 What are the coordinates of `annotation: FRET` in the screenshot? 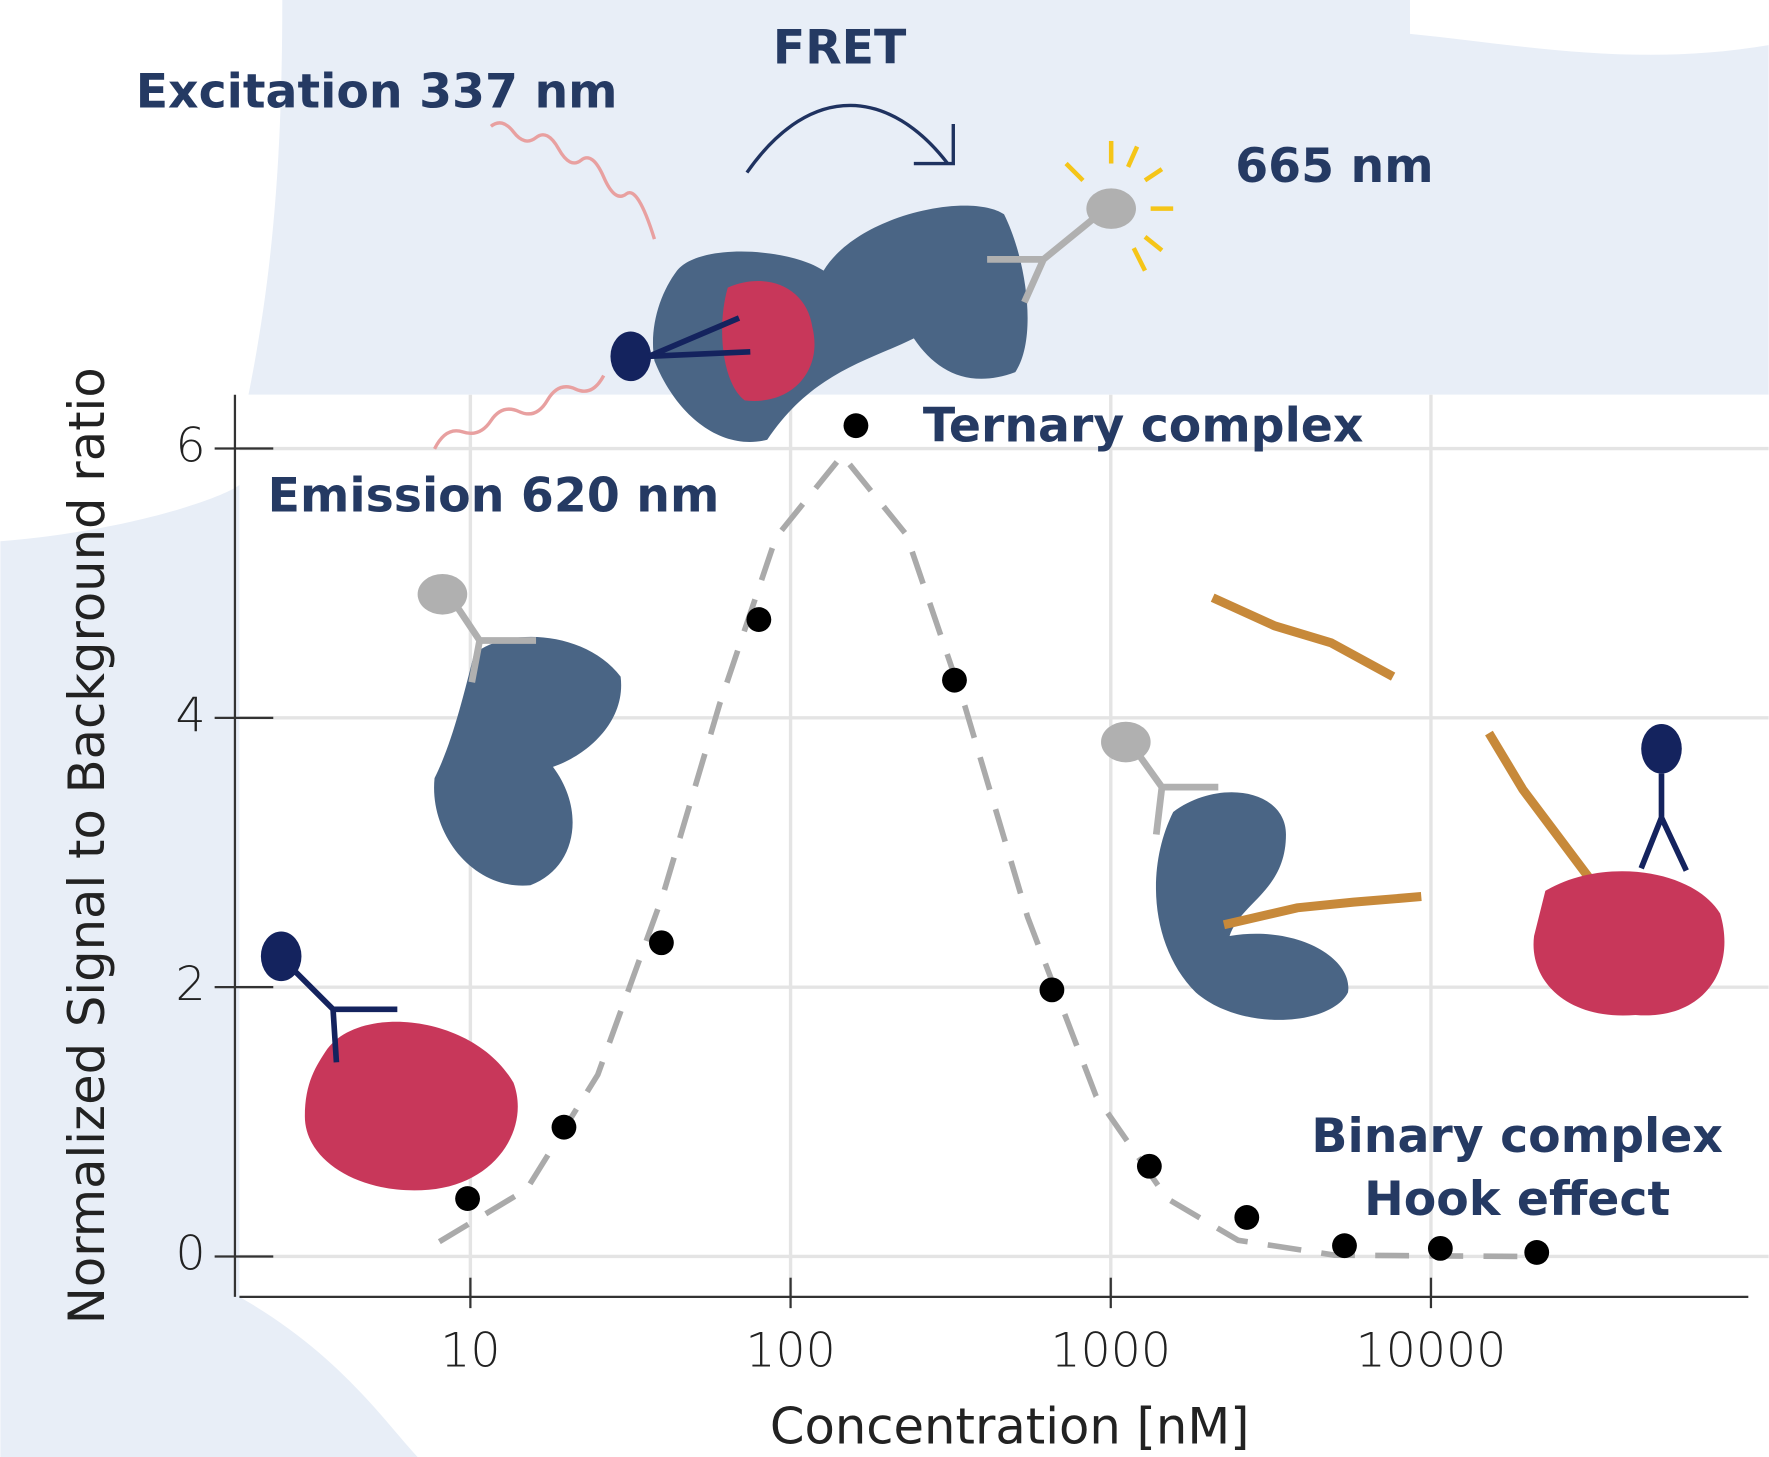 It's located at (840, 48).